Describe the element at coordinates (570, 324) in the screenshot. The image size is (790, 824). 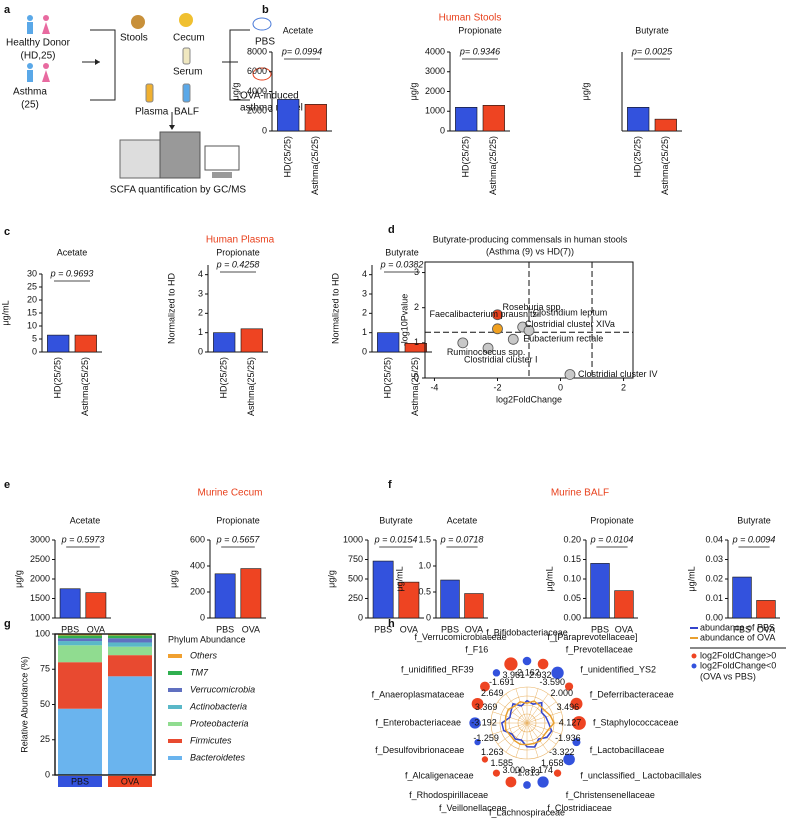
I see `point-label: Clostridial cluster XIVa` at that location.